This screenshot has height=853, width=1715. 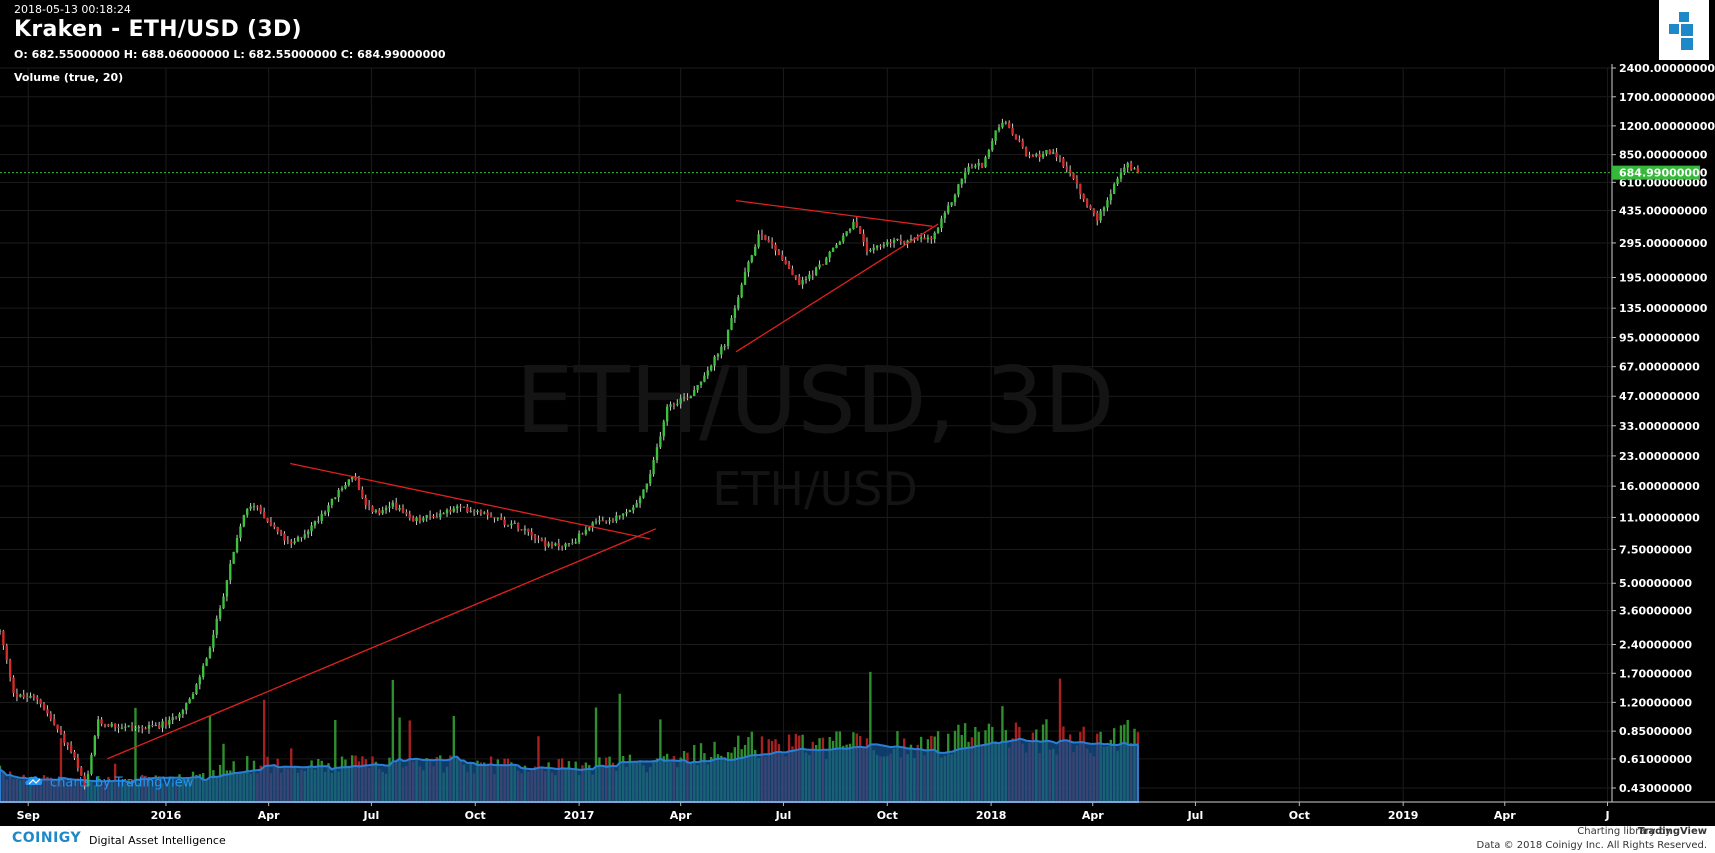 What do you see at coordinates (1403, 815) in the screenshot?
I see `x-tick-label: 2019` at bounding box center [1403, 815].